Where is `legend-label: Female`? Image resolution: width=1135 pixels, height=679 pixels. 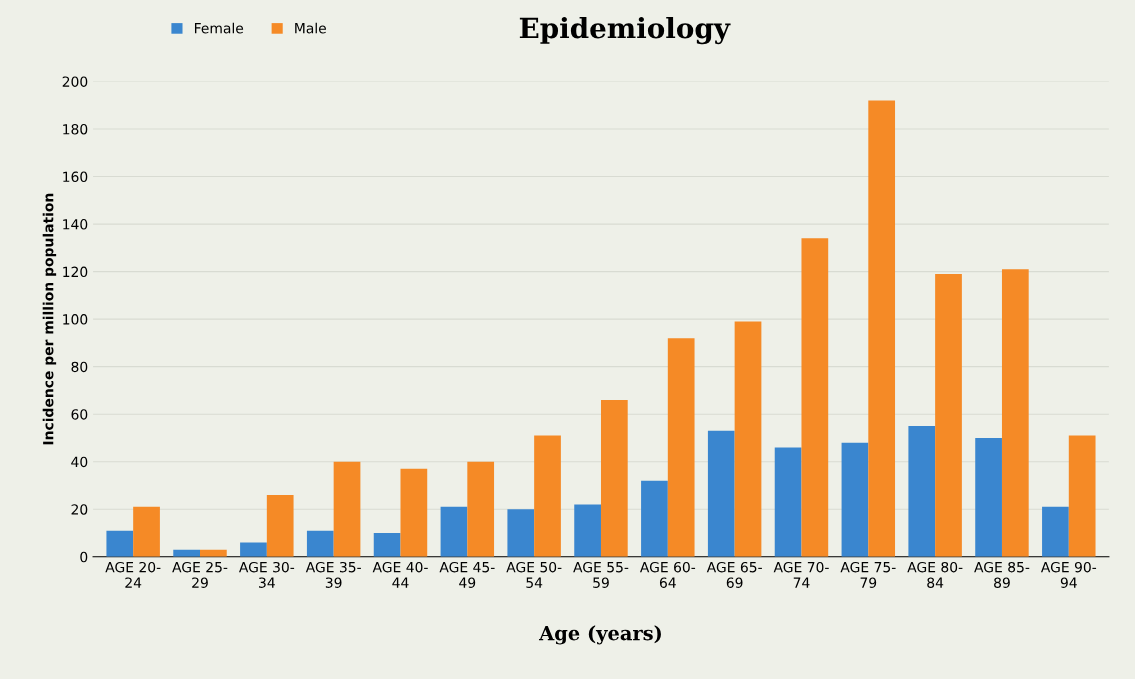
legend-label: Female is located at coordinates (219, 28).